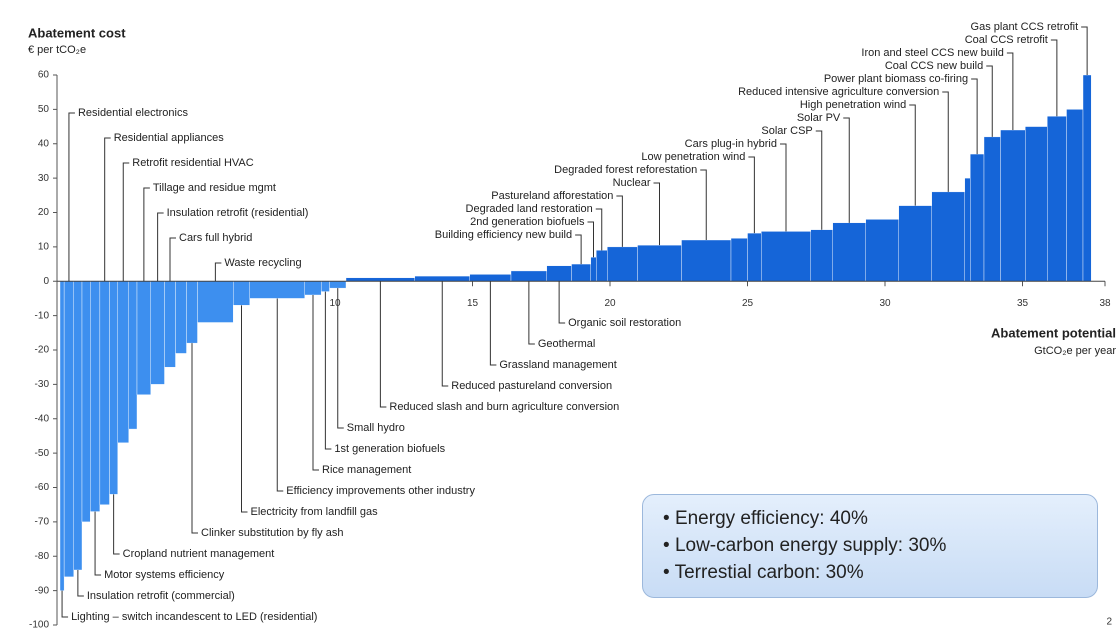 The image size is (1120, 632). I want to click on y-tick-label: 50, so click(44, 109).